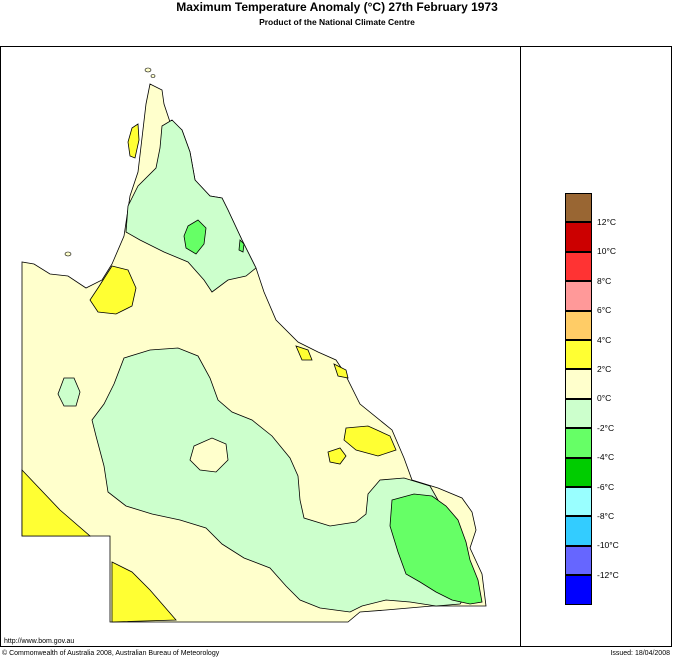 This screenshot has height=659, width=674. Describe the element at coordinates (209, 455) in the screenshot. I see `anomaly-region-central-hole` at that location.